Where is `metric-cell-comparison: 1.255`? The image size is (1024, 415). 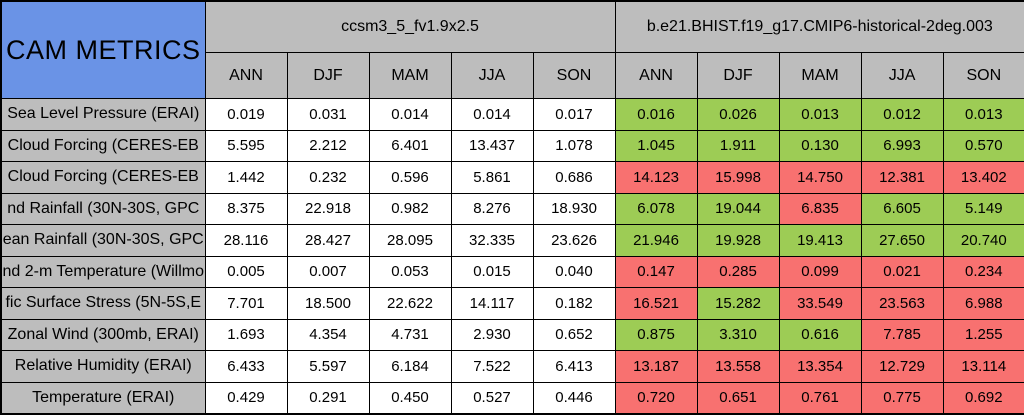 metric-cell-comparison: 1.255 is located at coordinates (983, 334).